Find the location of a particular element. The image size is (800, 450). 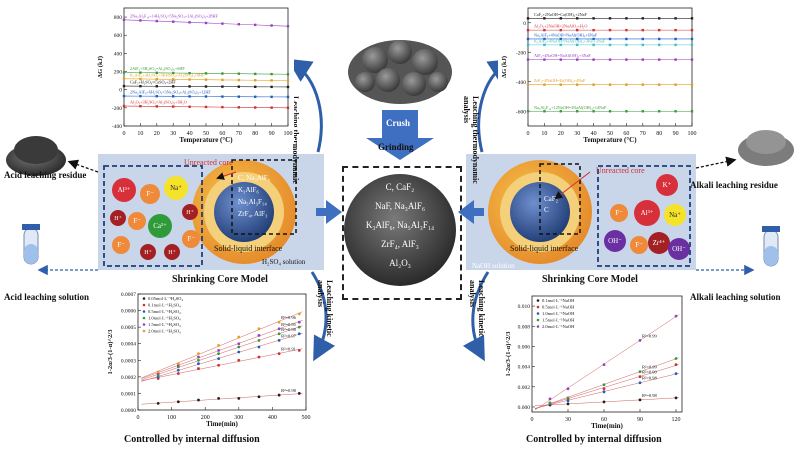

legend-label: 1.5mol·L⁻¹NaOH is located at coordinates (558, 320).